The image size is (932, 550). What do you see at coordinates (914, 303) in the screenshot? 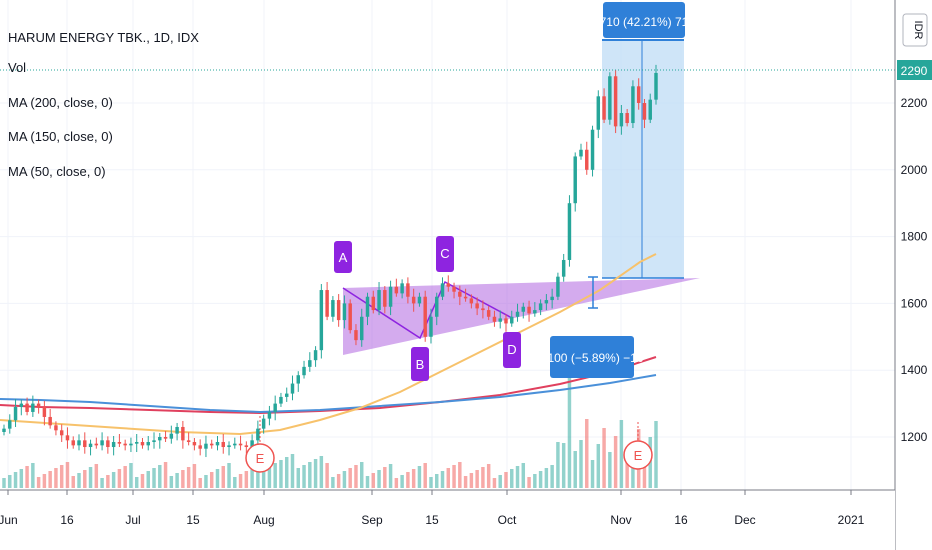
I see `price-tick: 1600` at bounding box center [914, 303].